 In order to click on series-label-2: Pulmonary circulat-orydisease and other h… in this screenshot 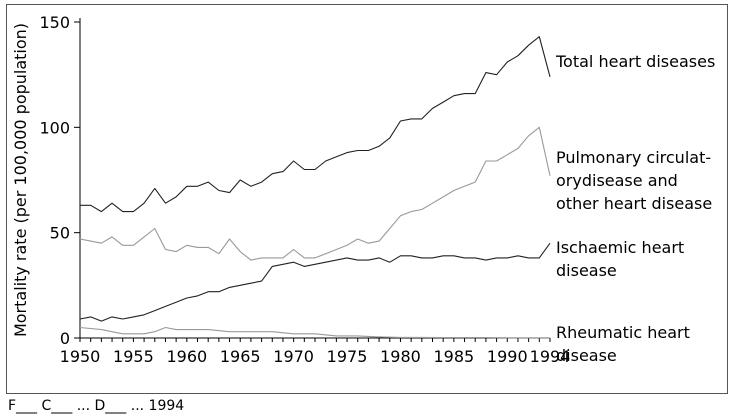, I will do `click(634, 180)`.